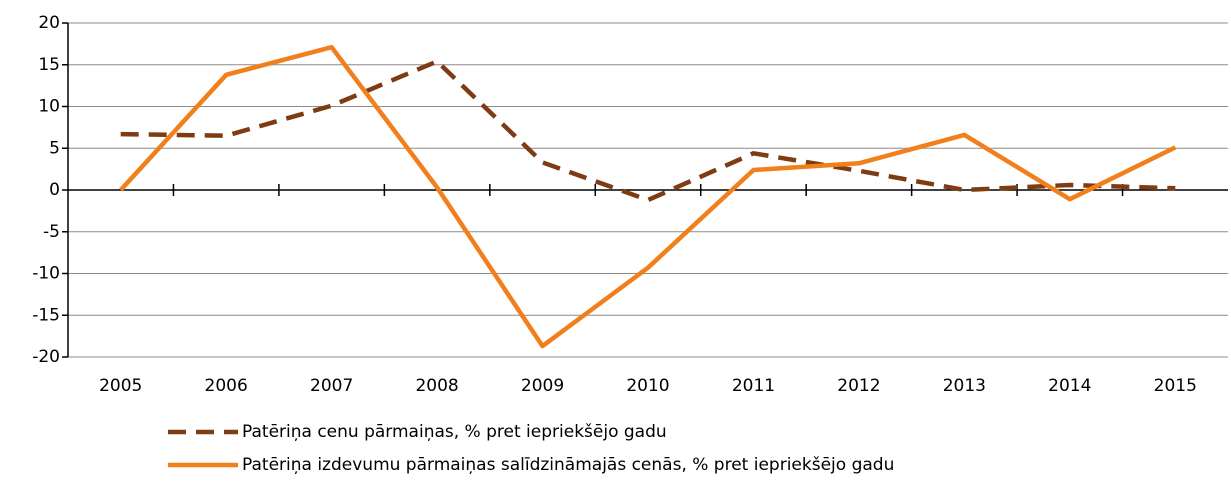 This screenshot has height=481, width=1231. What do you see at coordinates (1175, 386) in the screenshot?
I see `x-tick-label: 2015` at bounding box center [1175, 386].